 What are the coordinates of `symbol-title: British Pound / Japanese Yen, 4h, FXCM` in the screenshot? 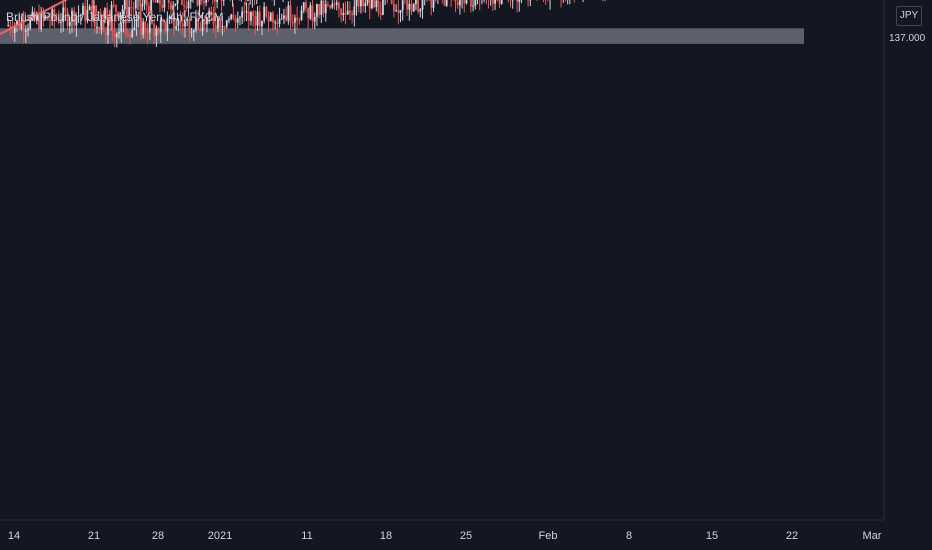 It's located at (115, 17).